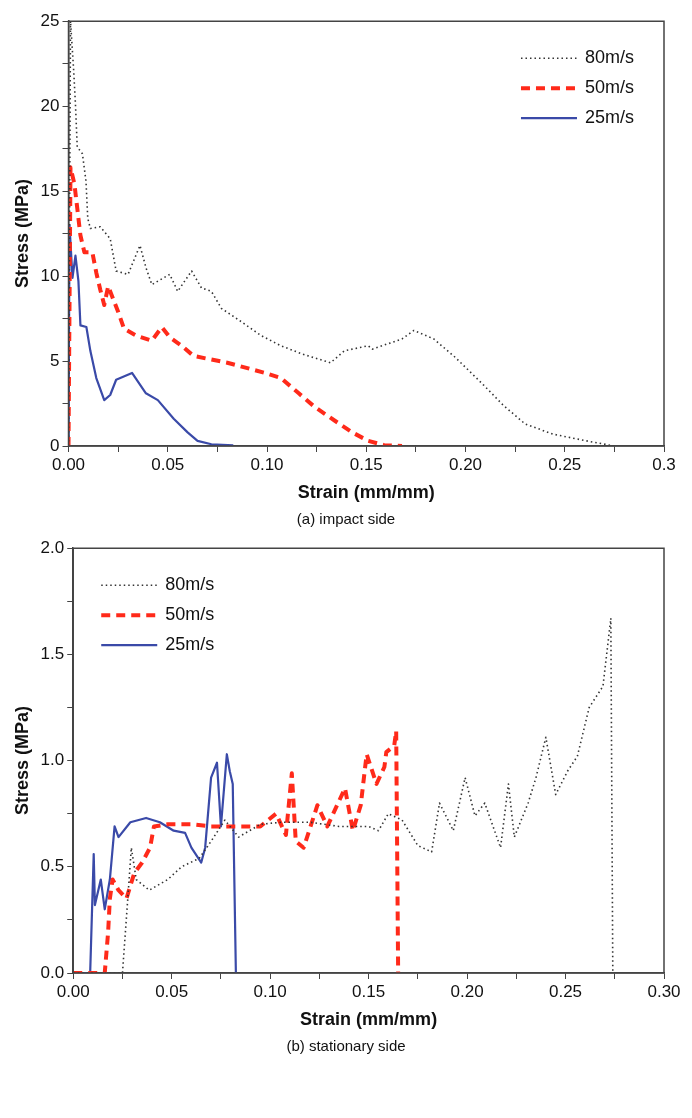  Describe the element at coordinates (50, 275) in the screenshot. I see `y-tick-label: 10` at that location.